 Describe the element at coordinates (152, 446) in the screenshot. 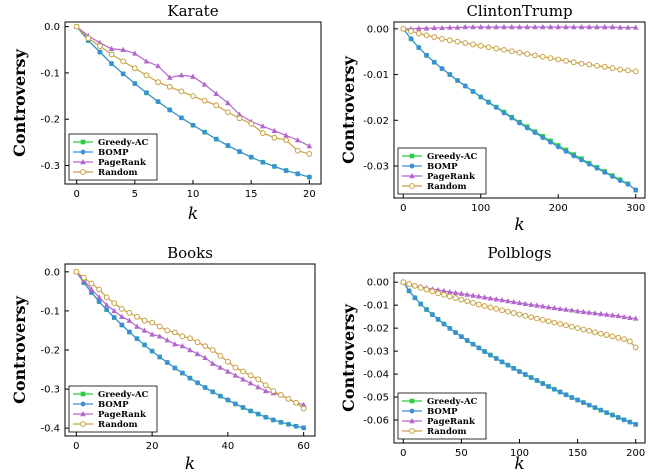

I see `x-tick-label: 20` at that location.